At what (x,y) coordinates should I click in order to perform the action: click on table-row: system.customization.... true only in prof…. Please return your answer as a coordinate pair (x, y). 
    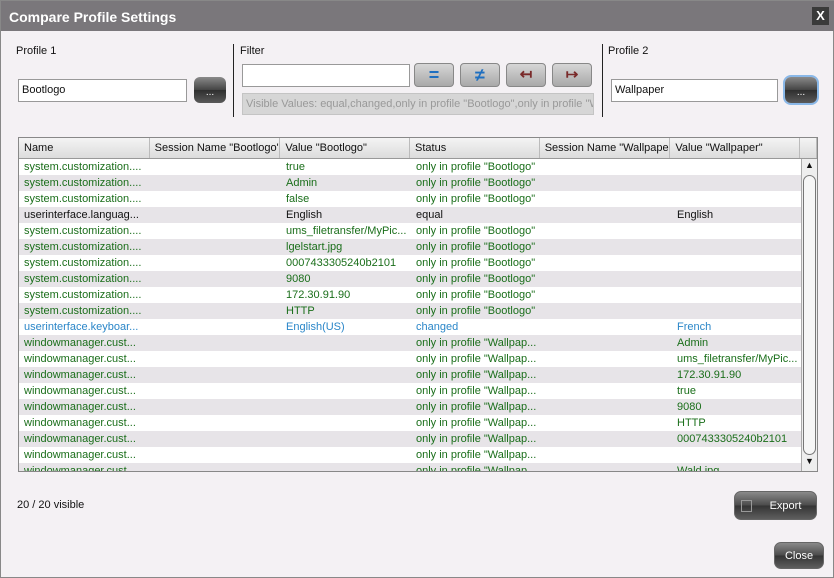
    Looking at the image, I should click on (418, 167).